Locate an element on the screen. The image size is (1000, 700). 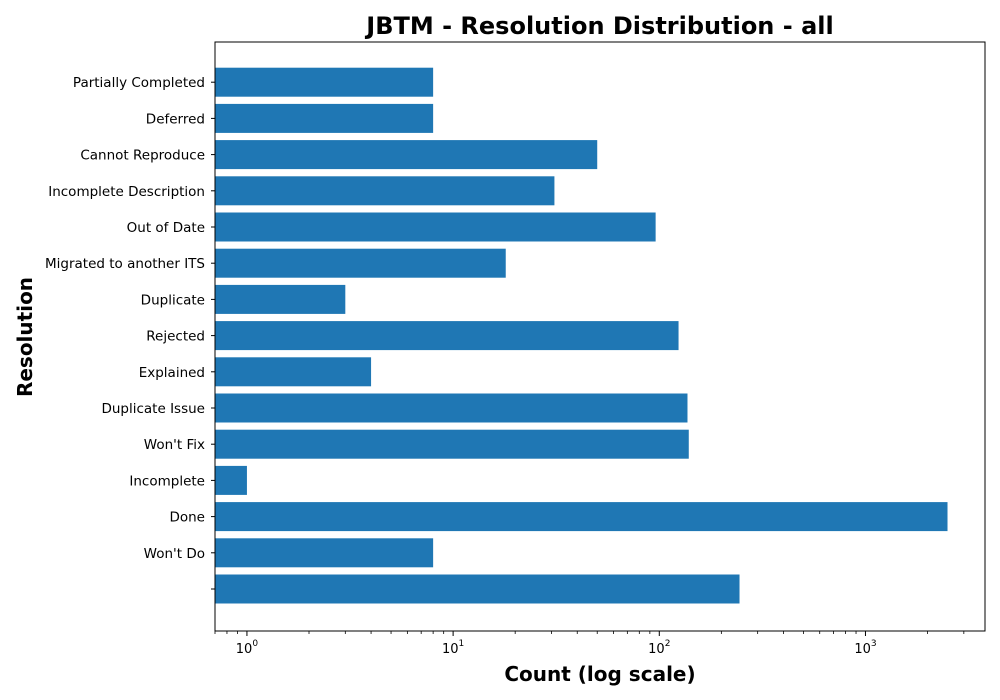
chart-title: JBTM - Resolution Distribution - all is located at coordinates (598, 26).